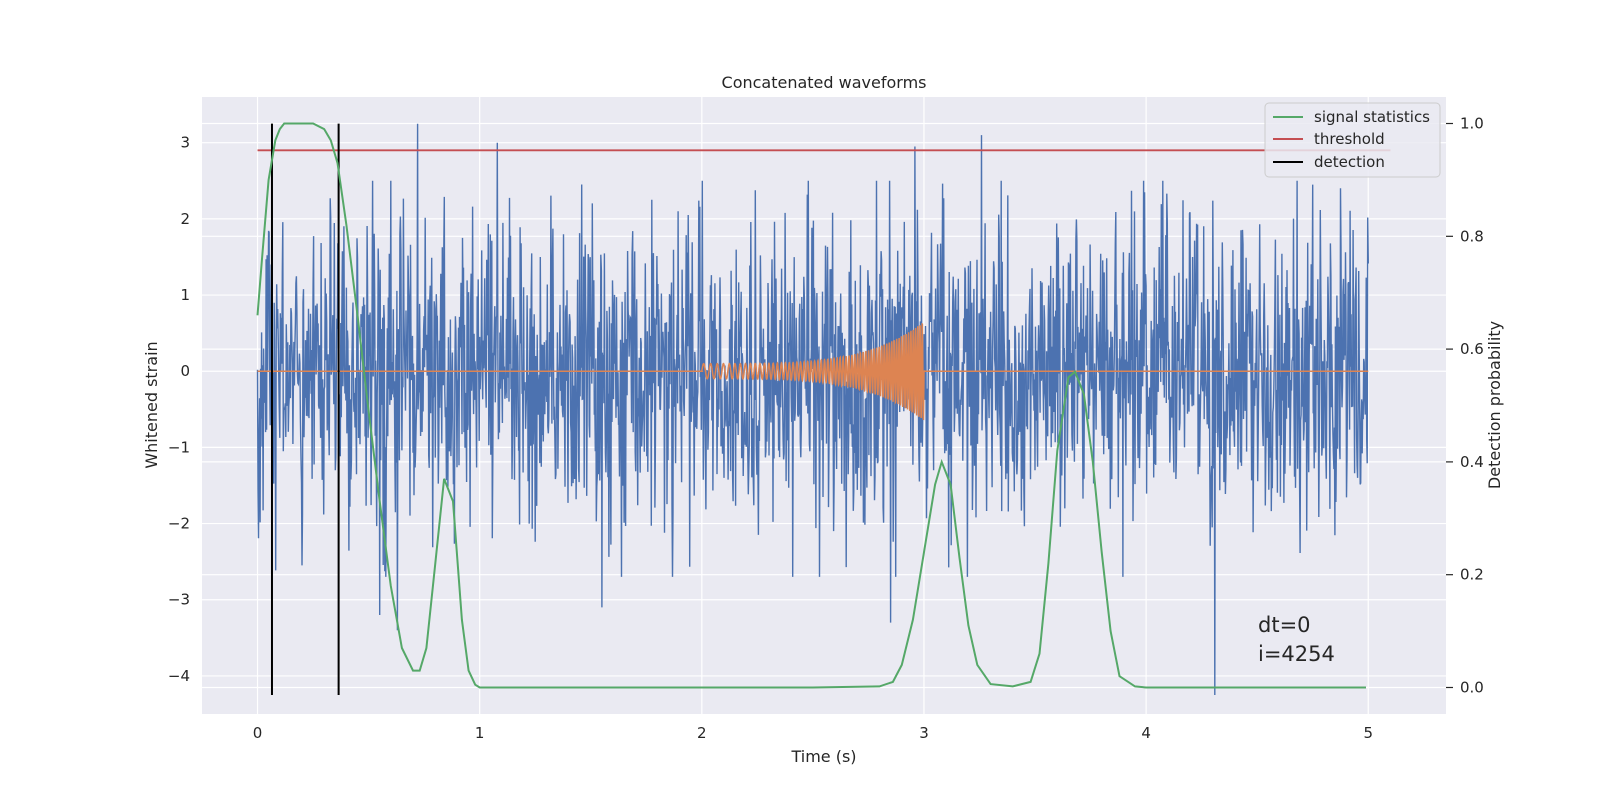 This screenshot has height=800, width=1600. What do you see at coordinates (1372, 117) in the screenshot?
I see `legend-label-signal-statistics: signal statistics` at bounding box center [1372, 117].